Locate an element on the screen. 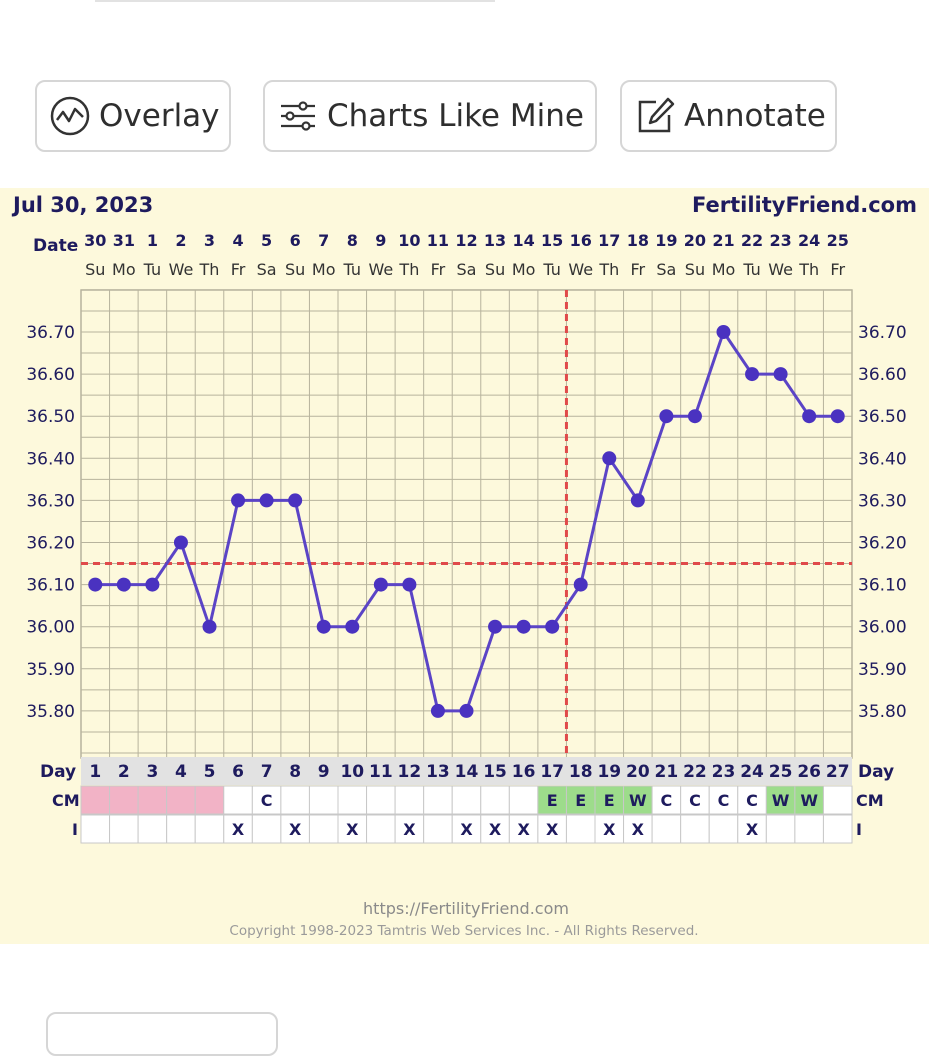 The image size is (929, 1056). annotate-button: Annotate is located at coordinates (728, 116).